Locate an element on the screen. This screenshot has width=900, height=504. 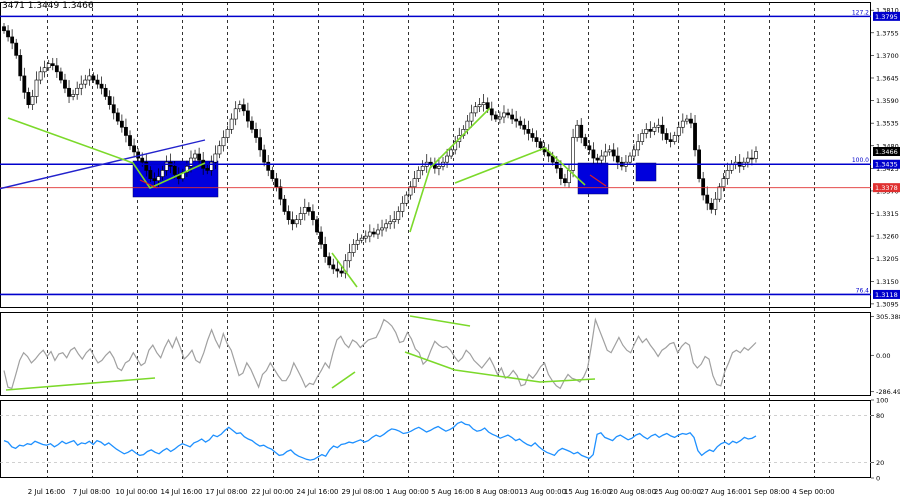
rsi-tick-label: 100 is located at coordinates (882, 401).